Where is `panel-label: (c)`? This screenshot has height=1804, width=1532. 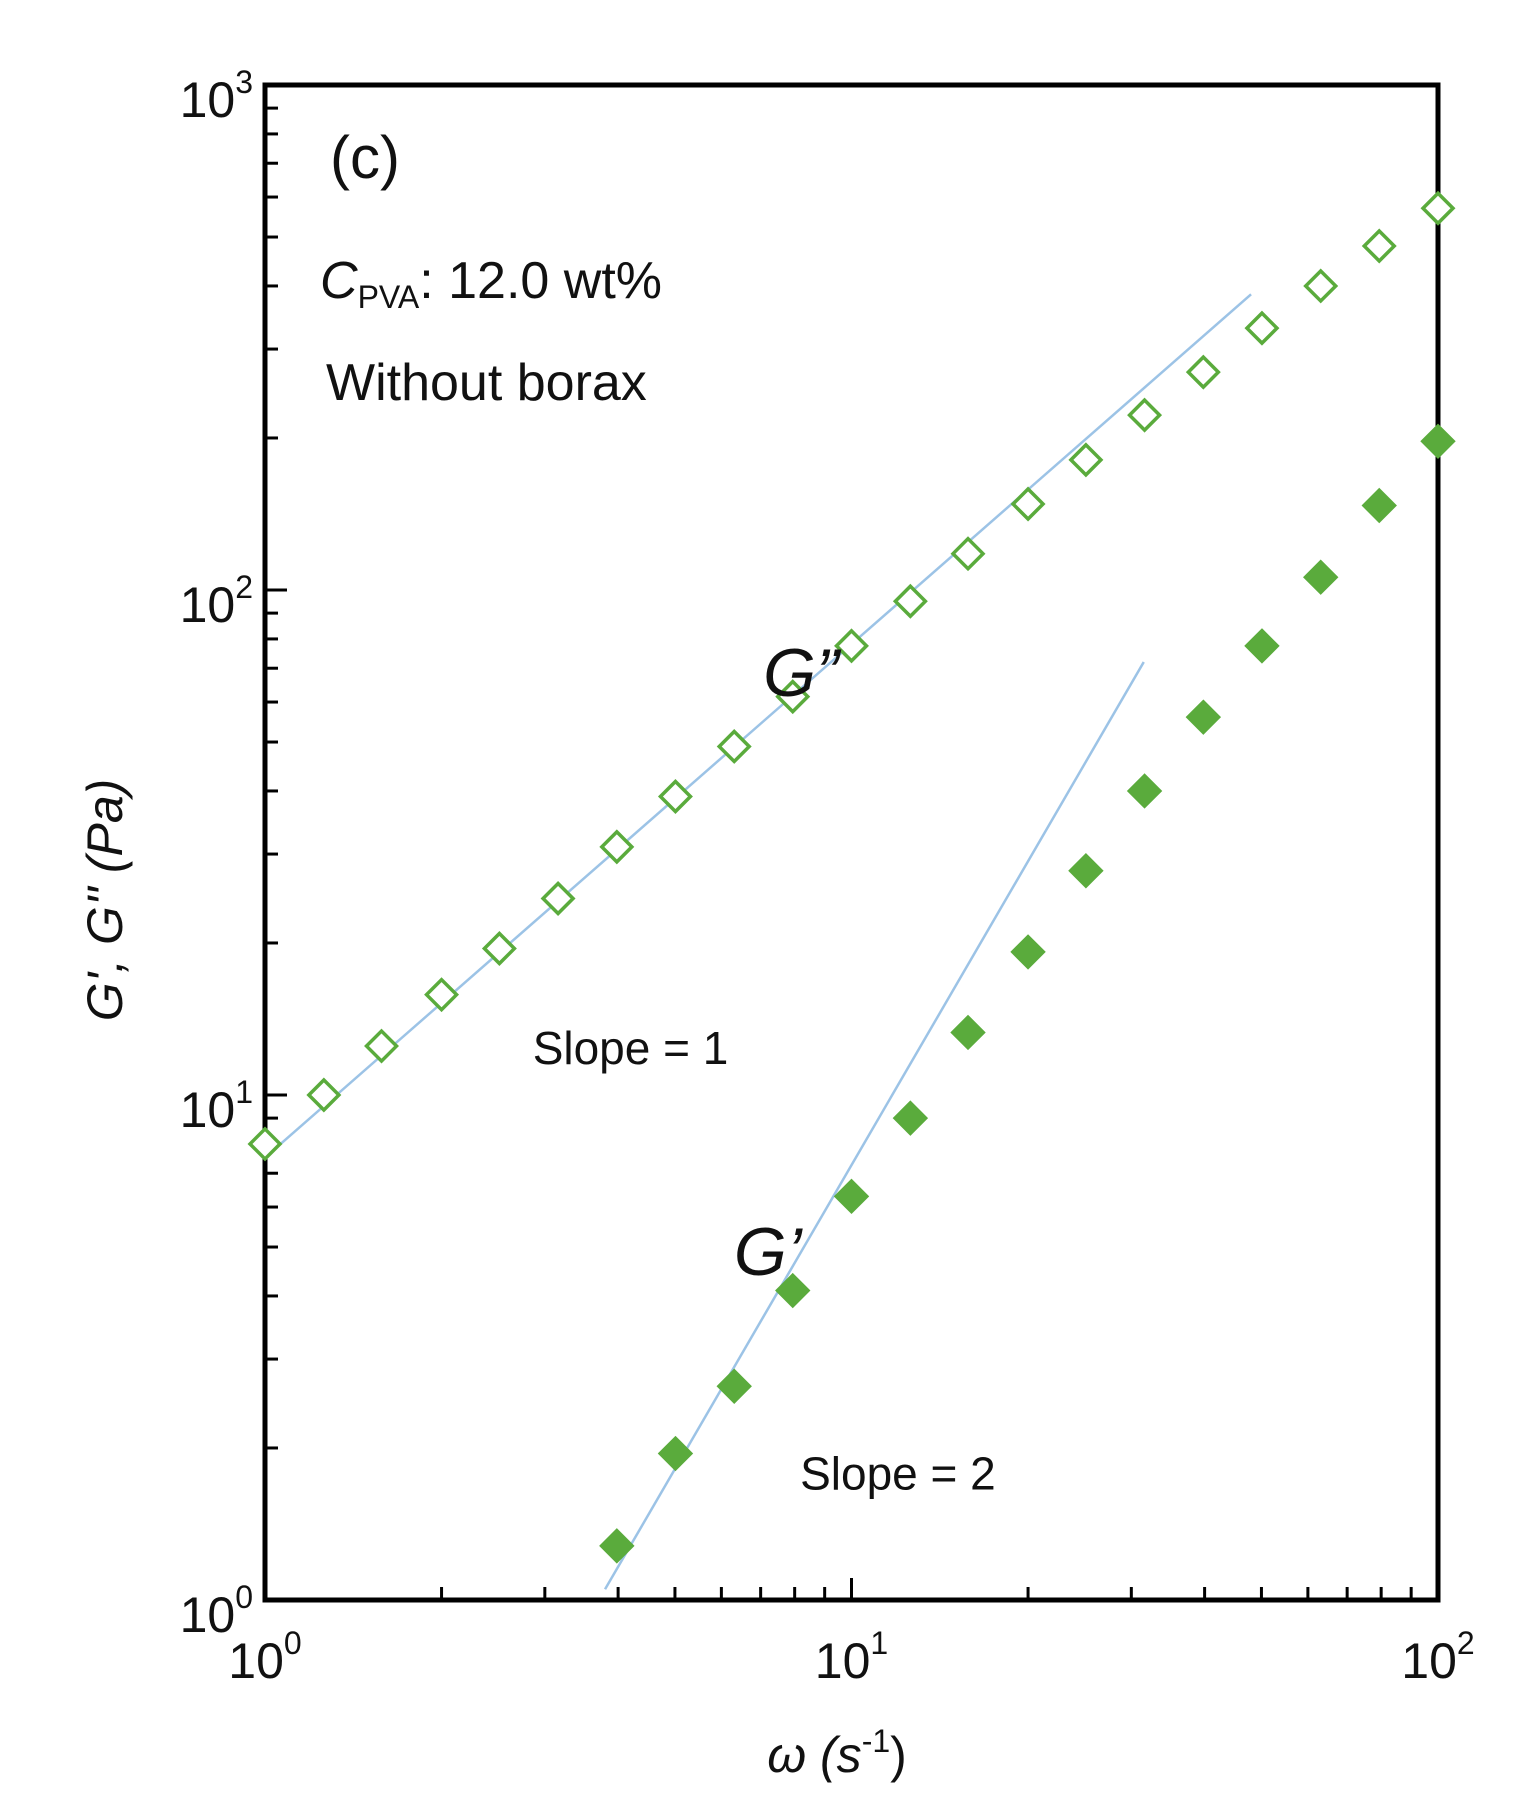 panel-label: (c) is located at coordinates (365, 157).